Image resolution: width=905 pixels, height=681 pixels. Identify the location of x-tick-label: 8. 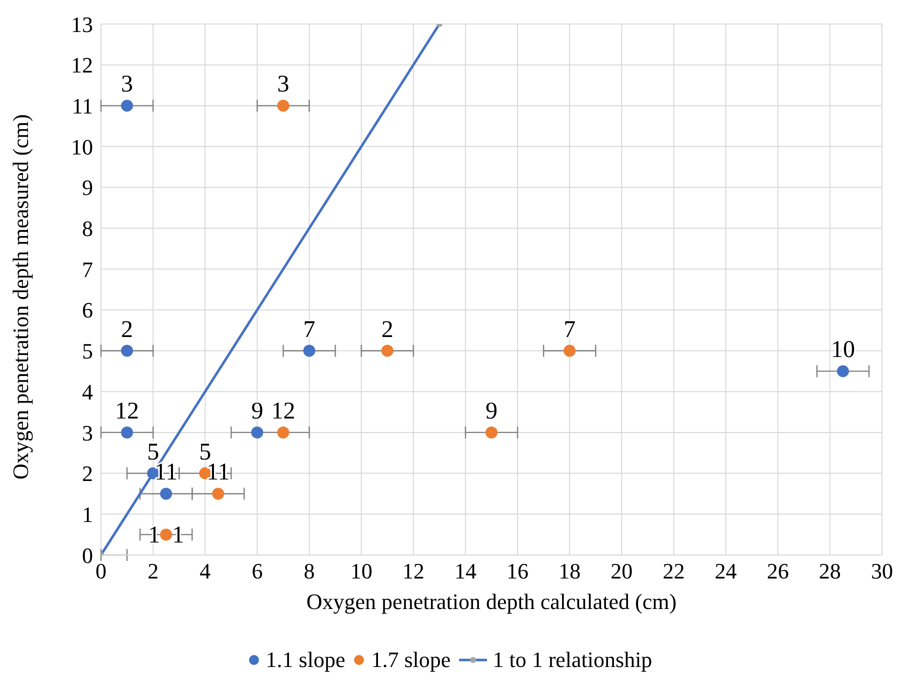
(309, 571).